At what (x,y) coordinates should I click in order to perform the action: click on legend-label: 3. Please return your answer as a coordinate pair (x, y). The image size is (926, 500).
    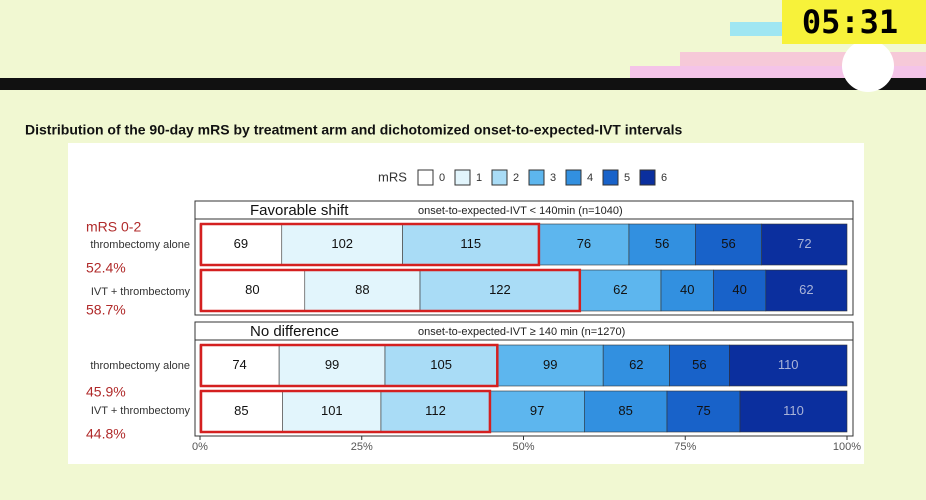
    Looking at the image, I should click on (553, 178).